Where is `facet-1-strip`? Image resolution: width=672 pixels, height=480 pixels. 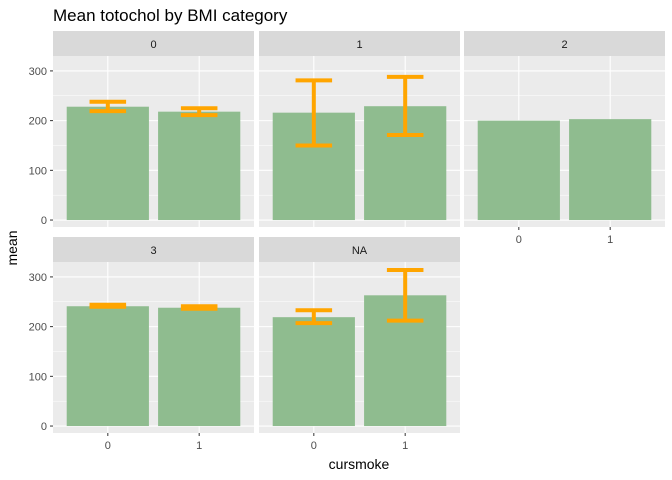
facet-1-strip is located at coordinates (359, 43).